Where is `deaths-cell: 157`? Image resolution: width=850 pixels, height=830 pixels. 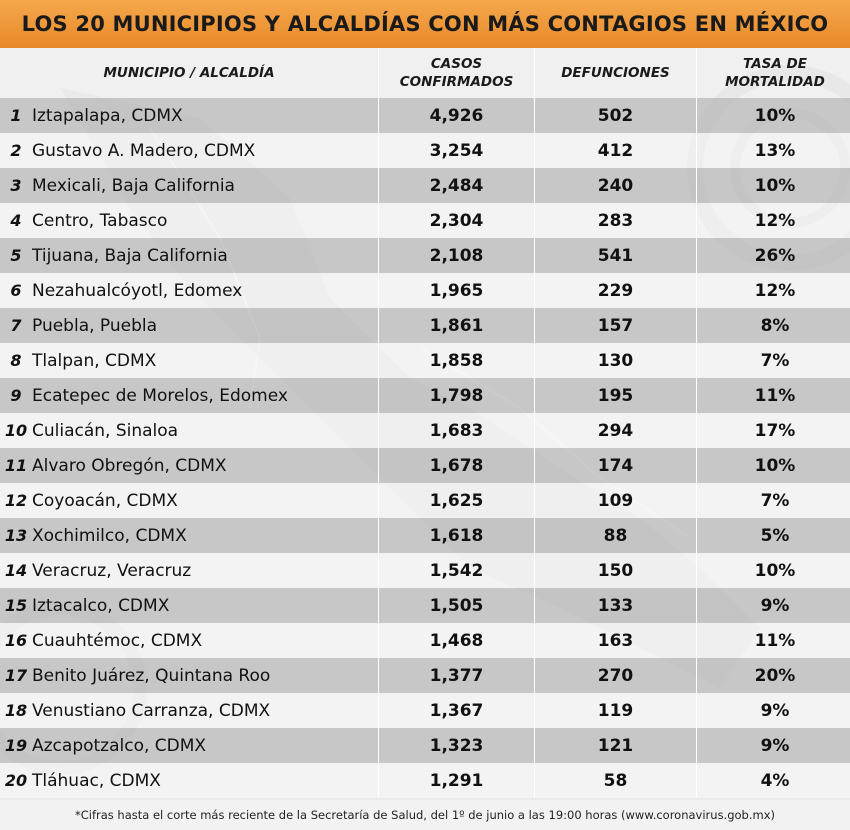 deaths-cell: 157 is located at coordinates (615, 325).